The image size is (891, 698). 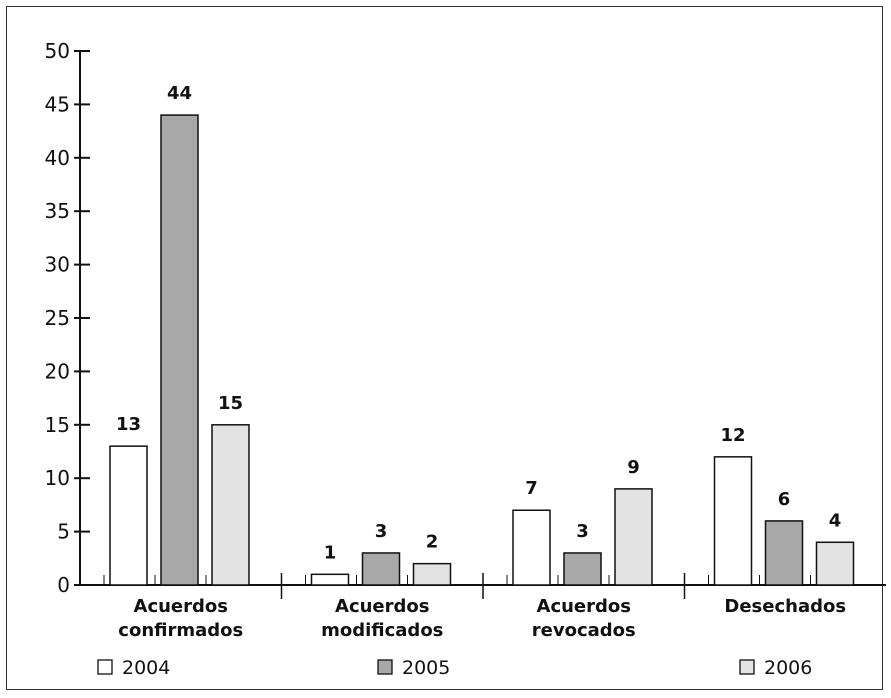 What do you see at coordinates (57, 318) in the screenshot?
I see `y-tick-label-25: 25` at bounding box center [57, 318].